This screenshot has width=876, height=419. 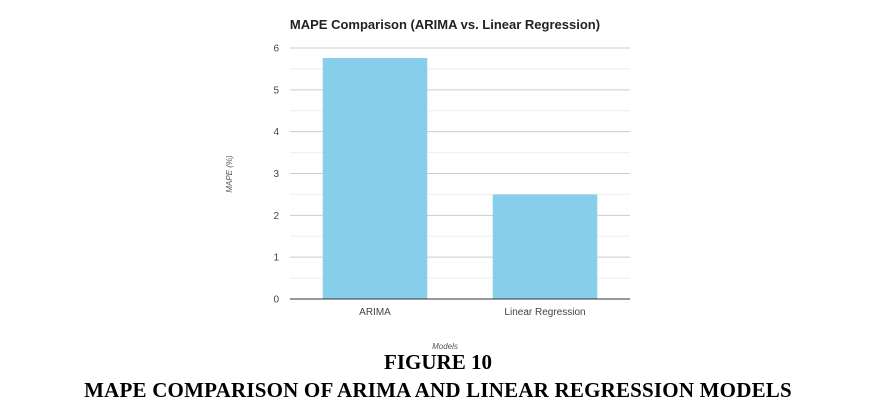 What do you see at coordinates (276, 300) in the screenshot?
I see `y-tick-label: 0` at bounding box center [276, 300].